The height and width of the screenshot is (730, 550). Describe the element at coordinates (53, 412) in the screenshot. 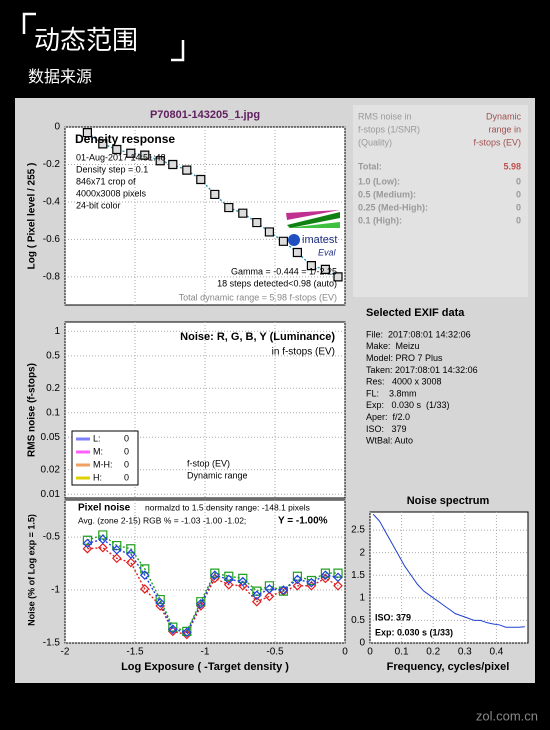

I see `y-tick-label: 0.1` at that location.